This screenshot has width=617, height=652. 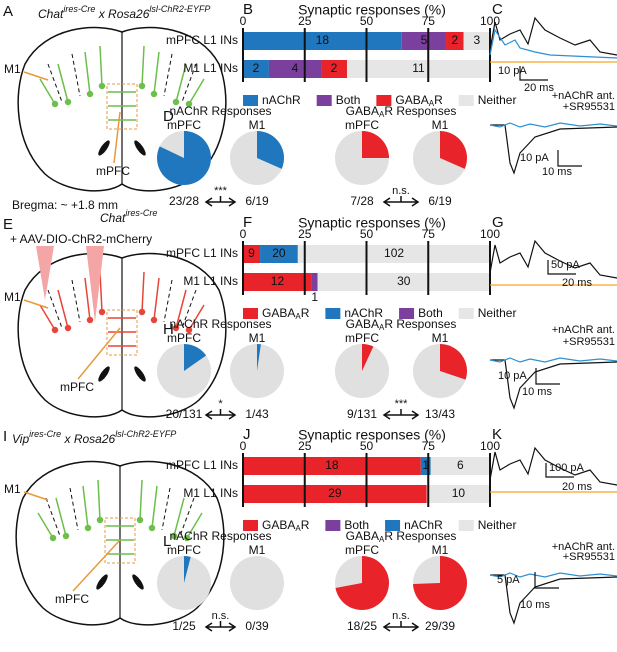 I want to click on bar-count: 12, so click(x=278, y=281).